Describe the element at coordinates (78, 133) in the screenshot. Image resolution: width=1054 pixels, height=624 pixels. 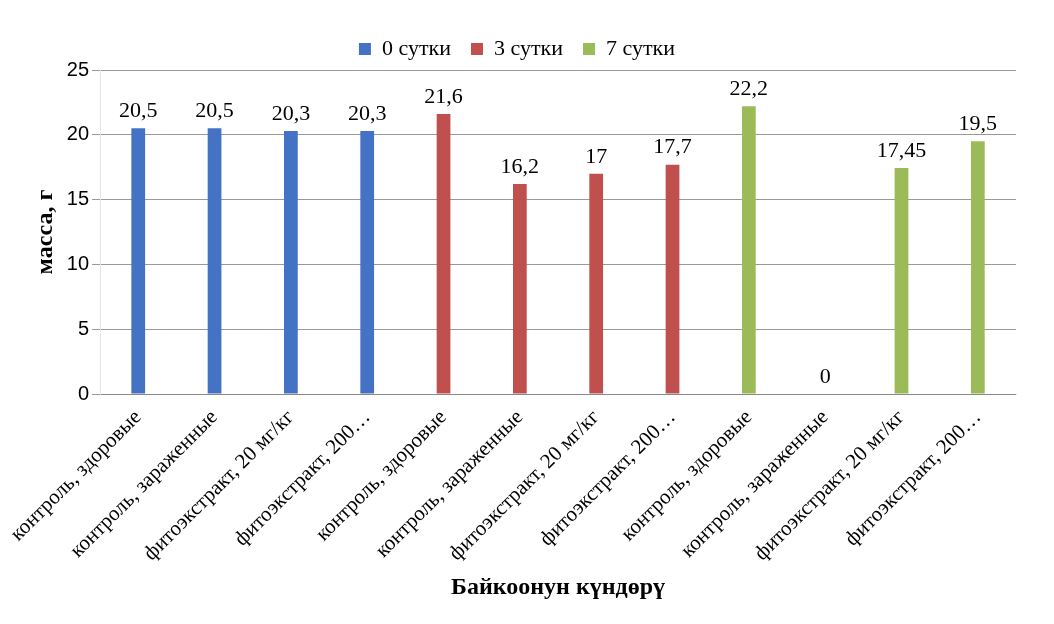
I see `y-tick-label: 20` at that location.